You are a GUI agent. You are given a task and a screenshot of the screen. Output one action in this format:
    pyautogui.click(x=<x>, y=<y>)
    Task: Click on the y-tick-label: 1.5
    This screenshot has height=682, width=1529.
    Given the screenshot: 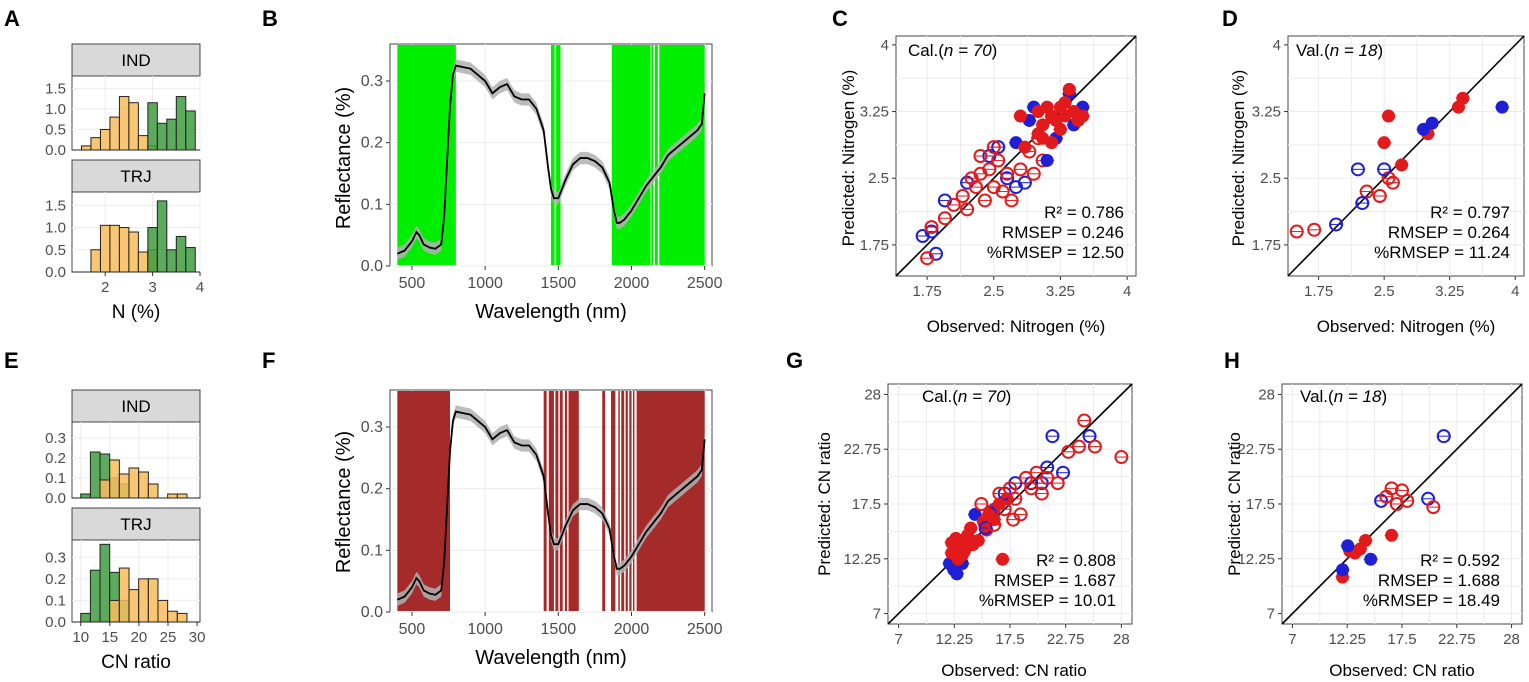 What is the action you would take?
    pyautogui.click(x=55, y=205)
    